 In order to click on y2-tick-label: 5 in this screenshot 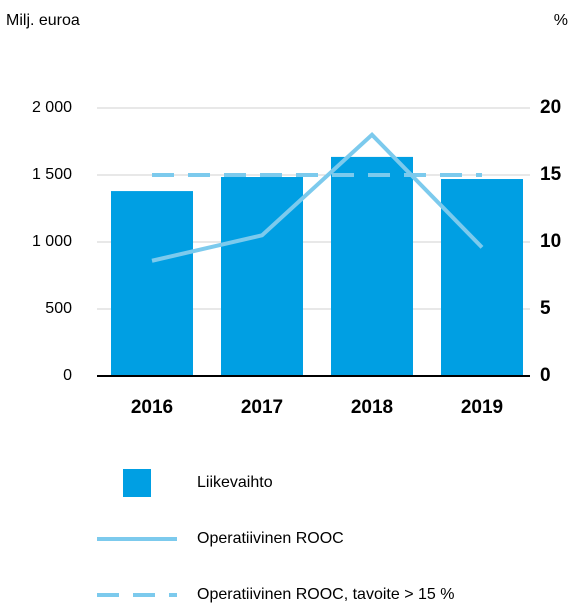, I will do `click(545, 308)`.